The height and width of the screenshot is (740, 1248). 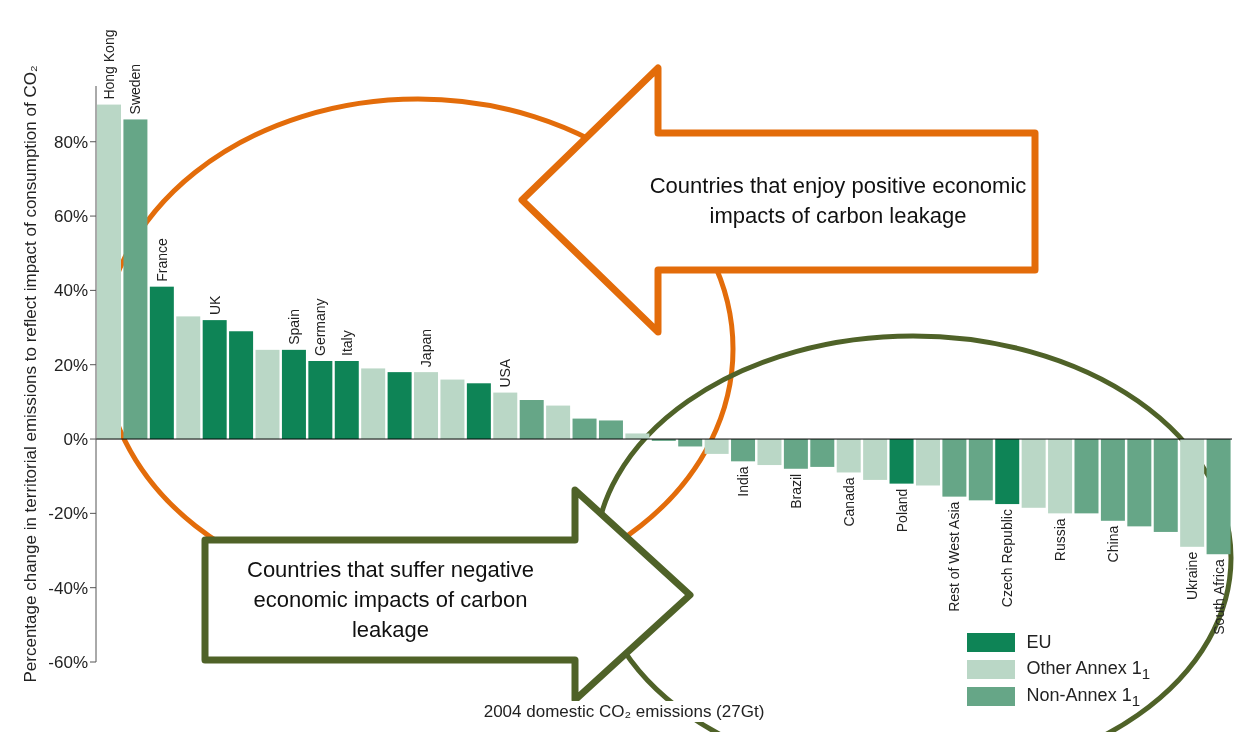 What do you see at coordinates (68, 588) in the screenshot?
I see `y-tick-label: -40%` at bounding box center [68, 588].